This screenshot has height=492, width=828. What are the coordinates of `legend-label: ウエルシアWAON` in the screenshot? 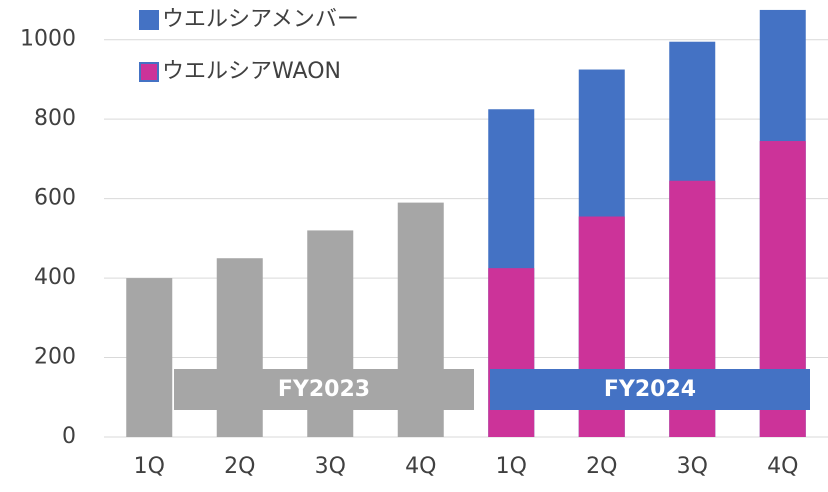 It's located at (251, 71).